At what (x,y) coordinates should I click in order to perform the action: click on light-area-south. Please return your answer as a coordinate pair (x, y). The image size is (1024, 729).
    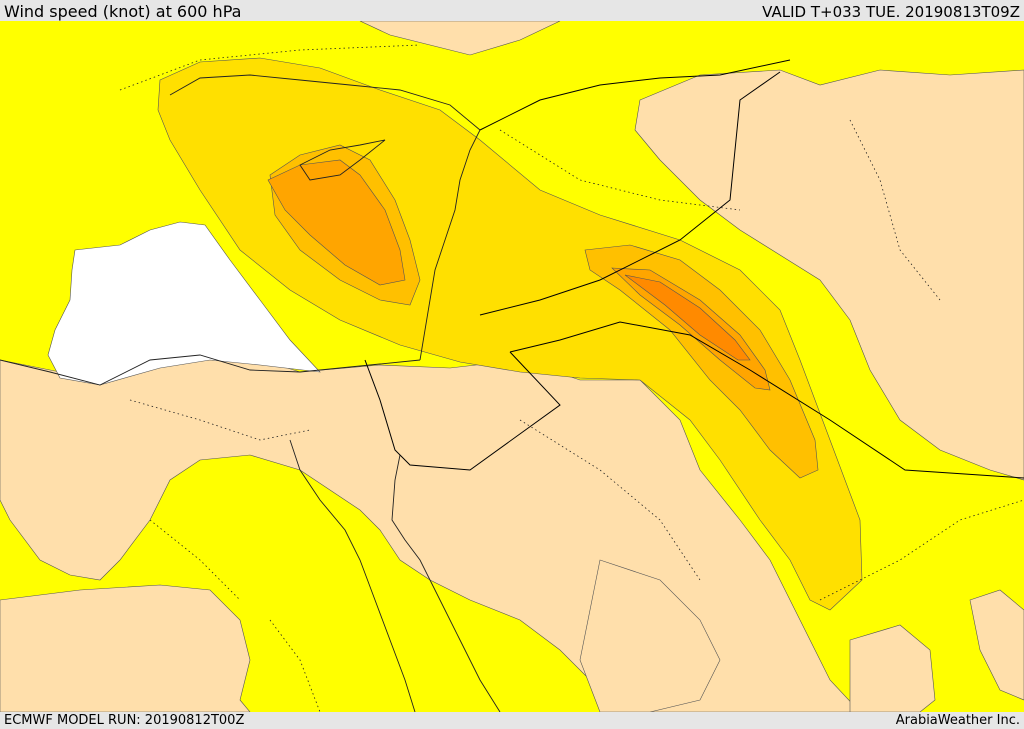
    Looking at the image, I should click on (125, 648).